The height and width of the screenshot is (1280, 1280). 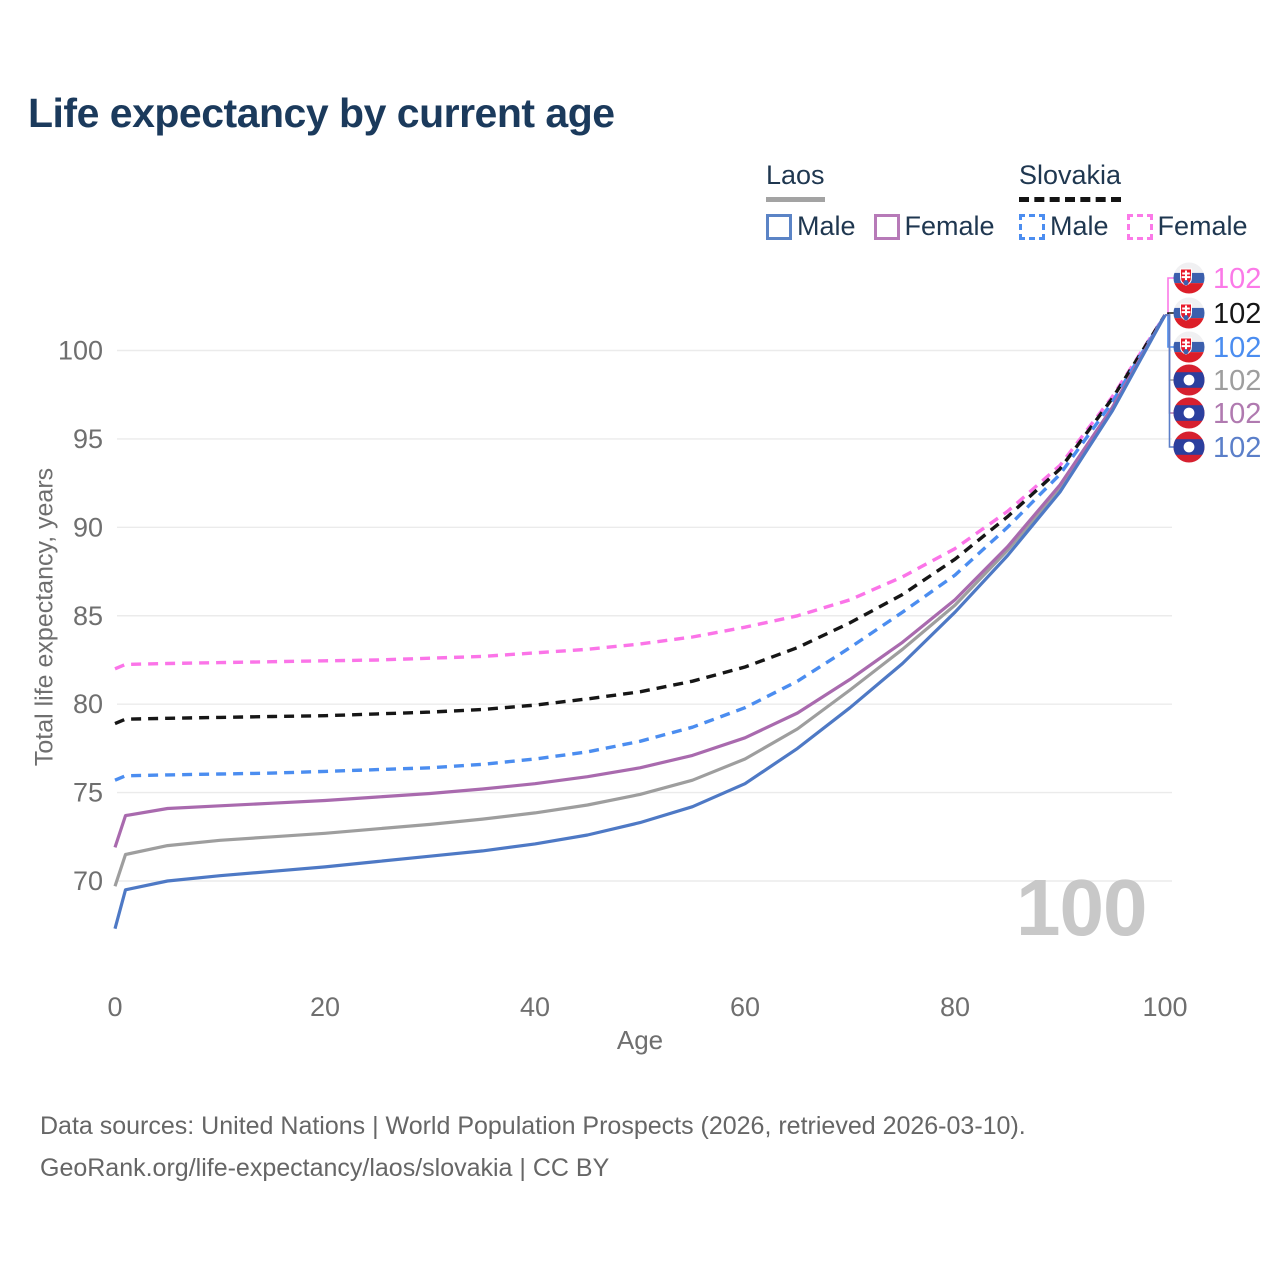 I want to click on y-tick-label-75: 75, so click(x=88, y=793).